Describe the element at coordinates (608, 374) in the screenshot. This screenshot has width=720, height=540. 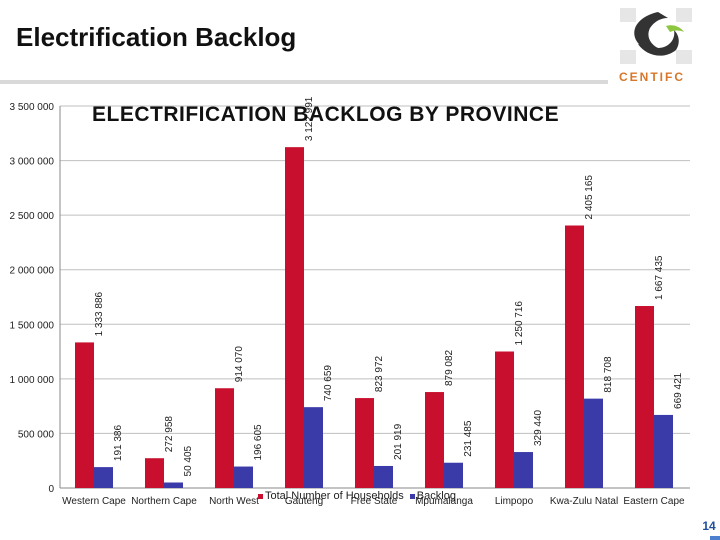
I see `data-label: 818 708` at that location.